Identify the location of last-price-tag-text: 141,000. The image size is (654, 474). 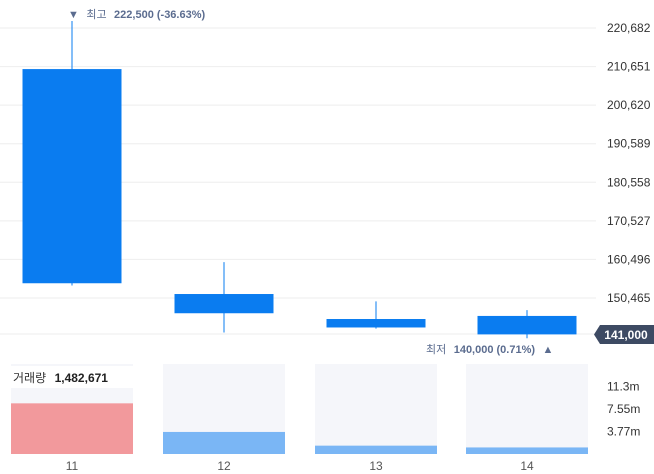
(626, 335).